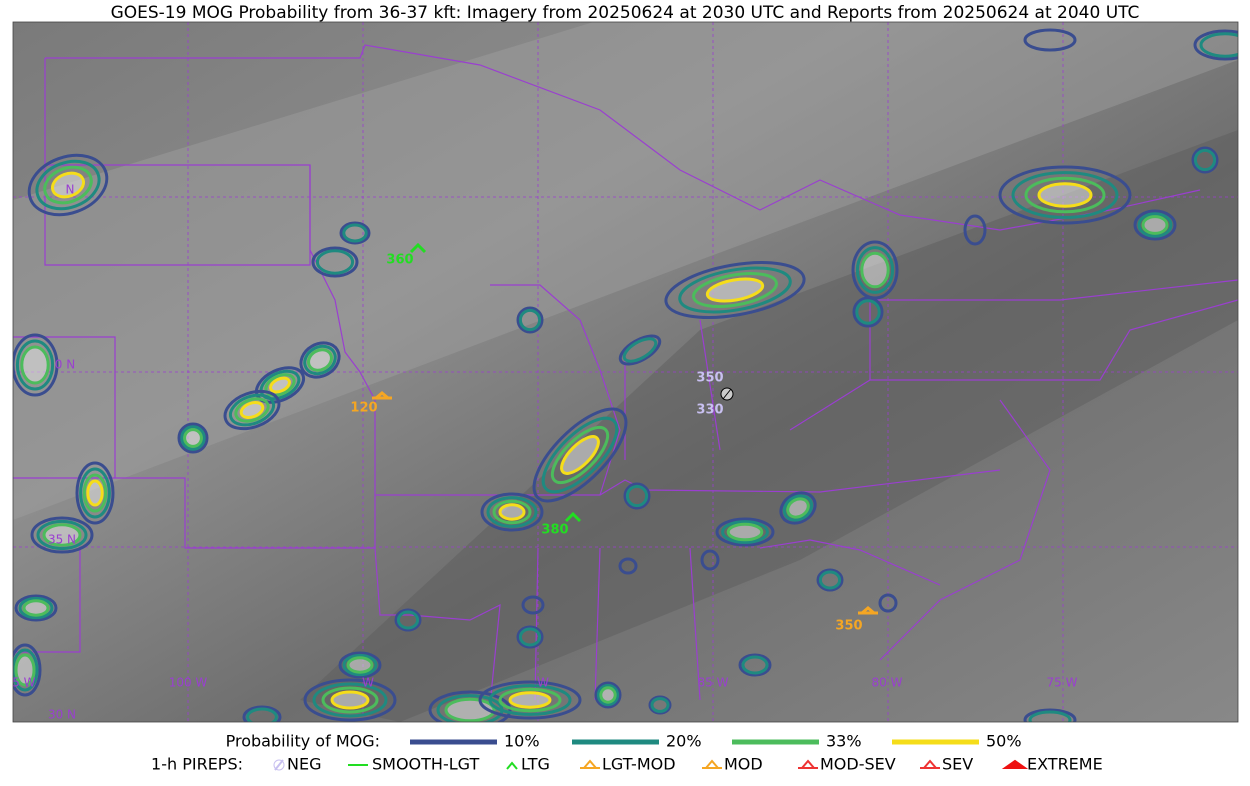 The width and height of the screenshot is (1250, 786). What do you see at coordinates (535, 764) in the screenshot?
I see `legend-label: LTG` at bounding box center [535, 764].